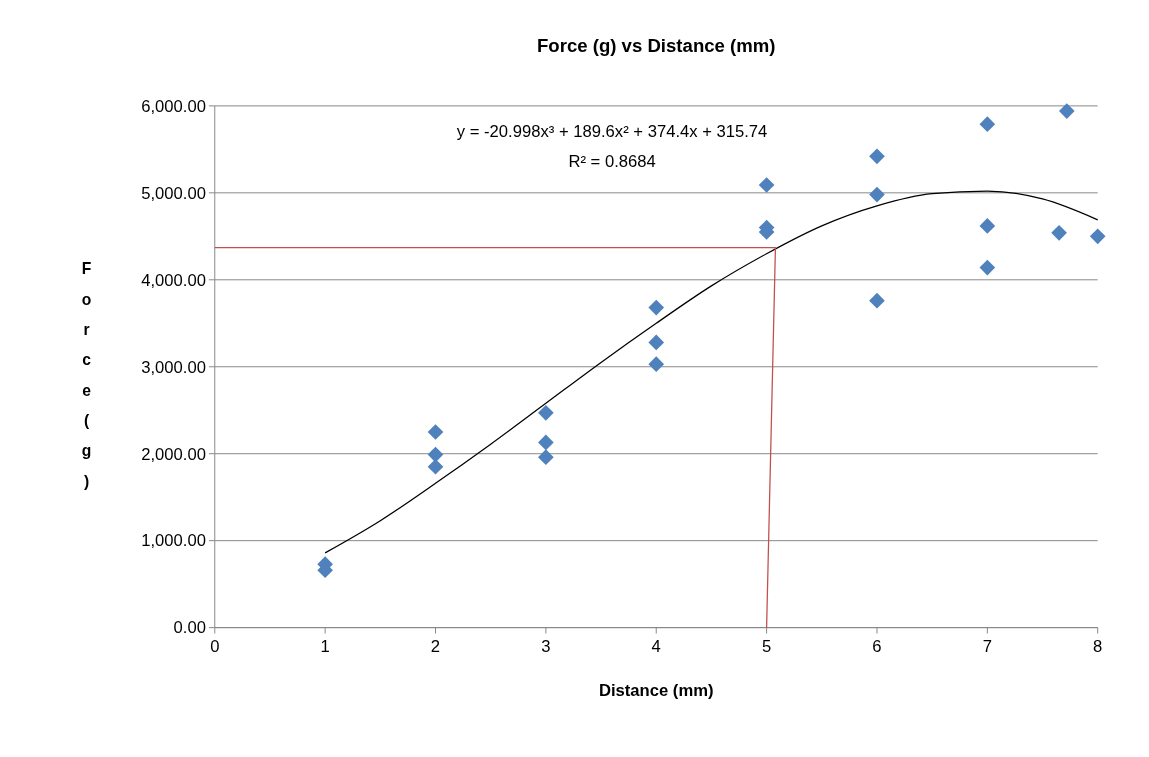 This screenshot has height=757, width=1149. I want to click on x-tick-label: 7, so click(987, 647).